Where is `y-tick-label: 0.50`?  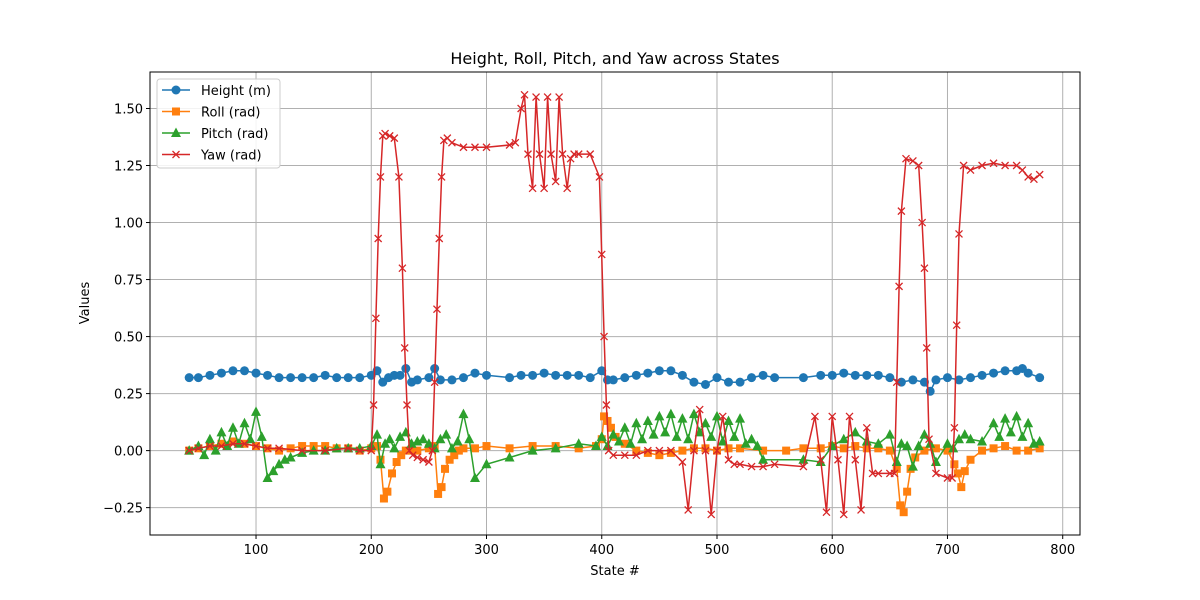 y-tick-label: 0.50 is located at coordinates (128, 338).